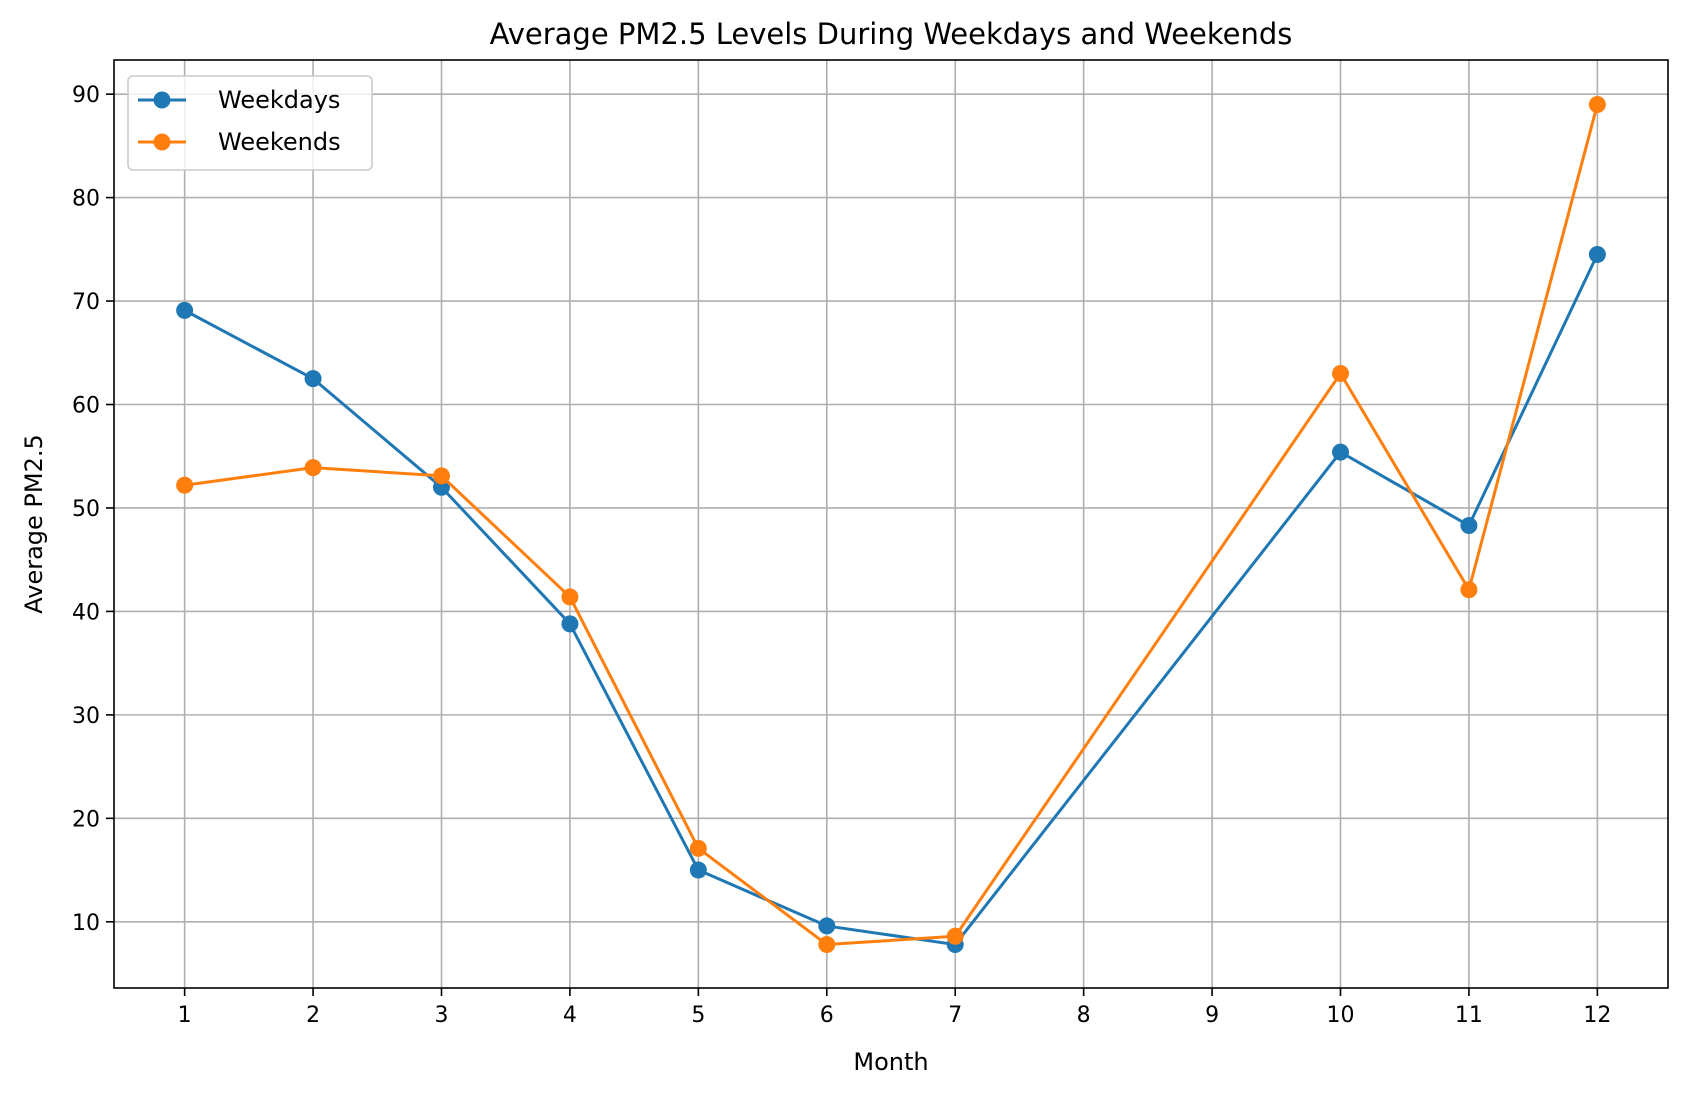  I want to click on y-axis: 10 20 30 40 50 60 70 80 90, so click(93, 509).